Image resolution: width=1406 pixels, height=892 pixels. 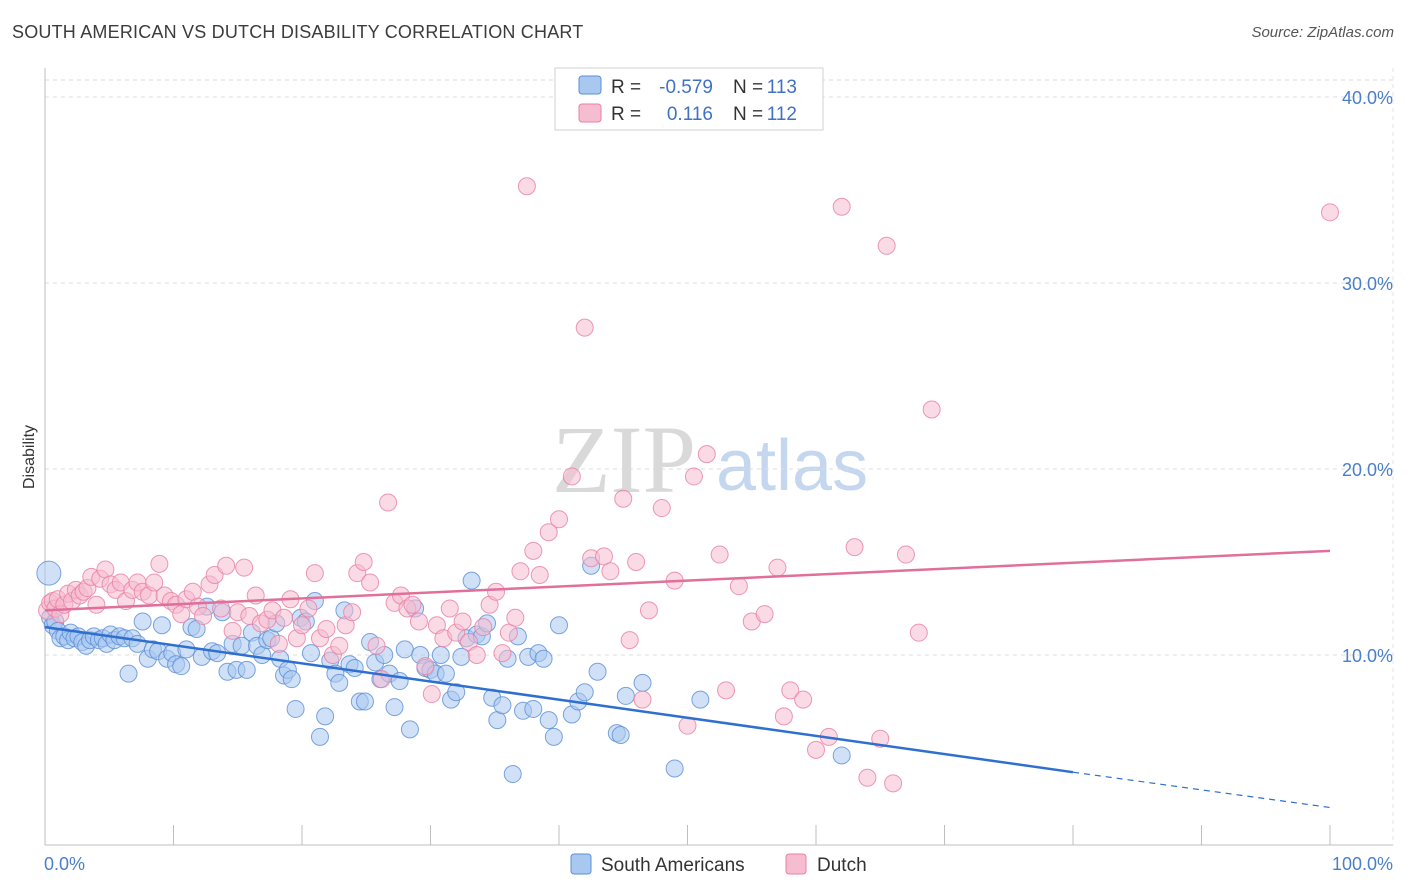 I want to click on x-tick-label: 100.0%, so click(x=1362, y=864).